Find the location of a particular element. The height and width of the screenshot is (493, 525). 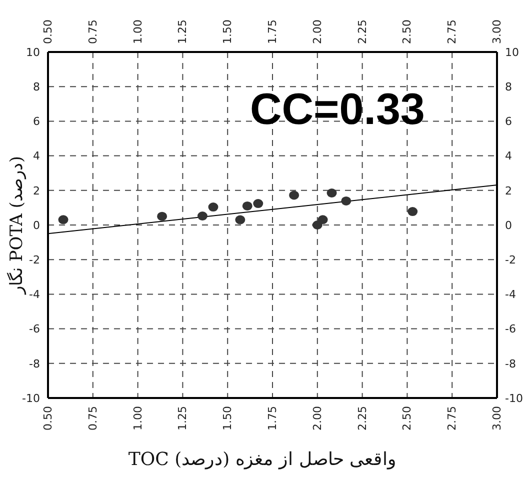

y-tick-label: -8 is located at coordinates (34, 363).